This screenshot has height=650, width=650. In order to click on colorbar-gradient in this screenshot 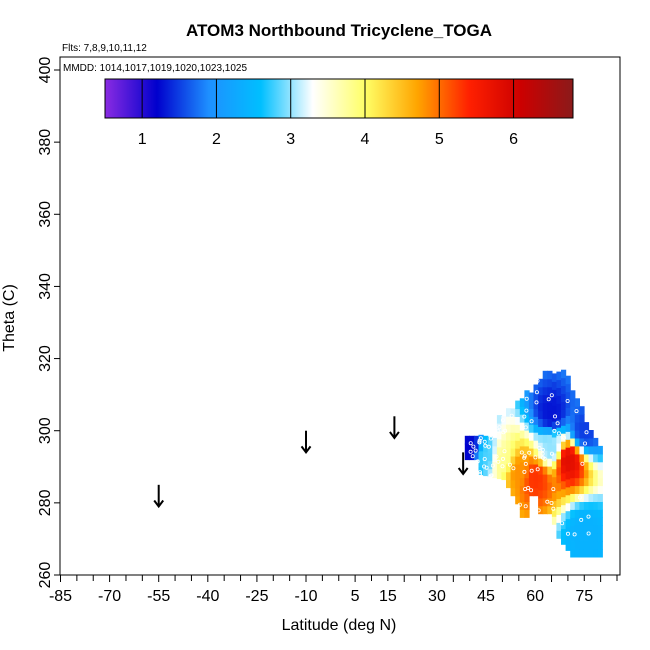, I will do `click(339, 98)`.